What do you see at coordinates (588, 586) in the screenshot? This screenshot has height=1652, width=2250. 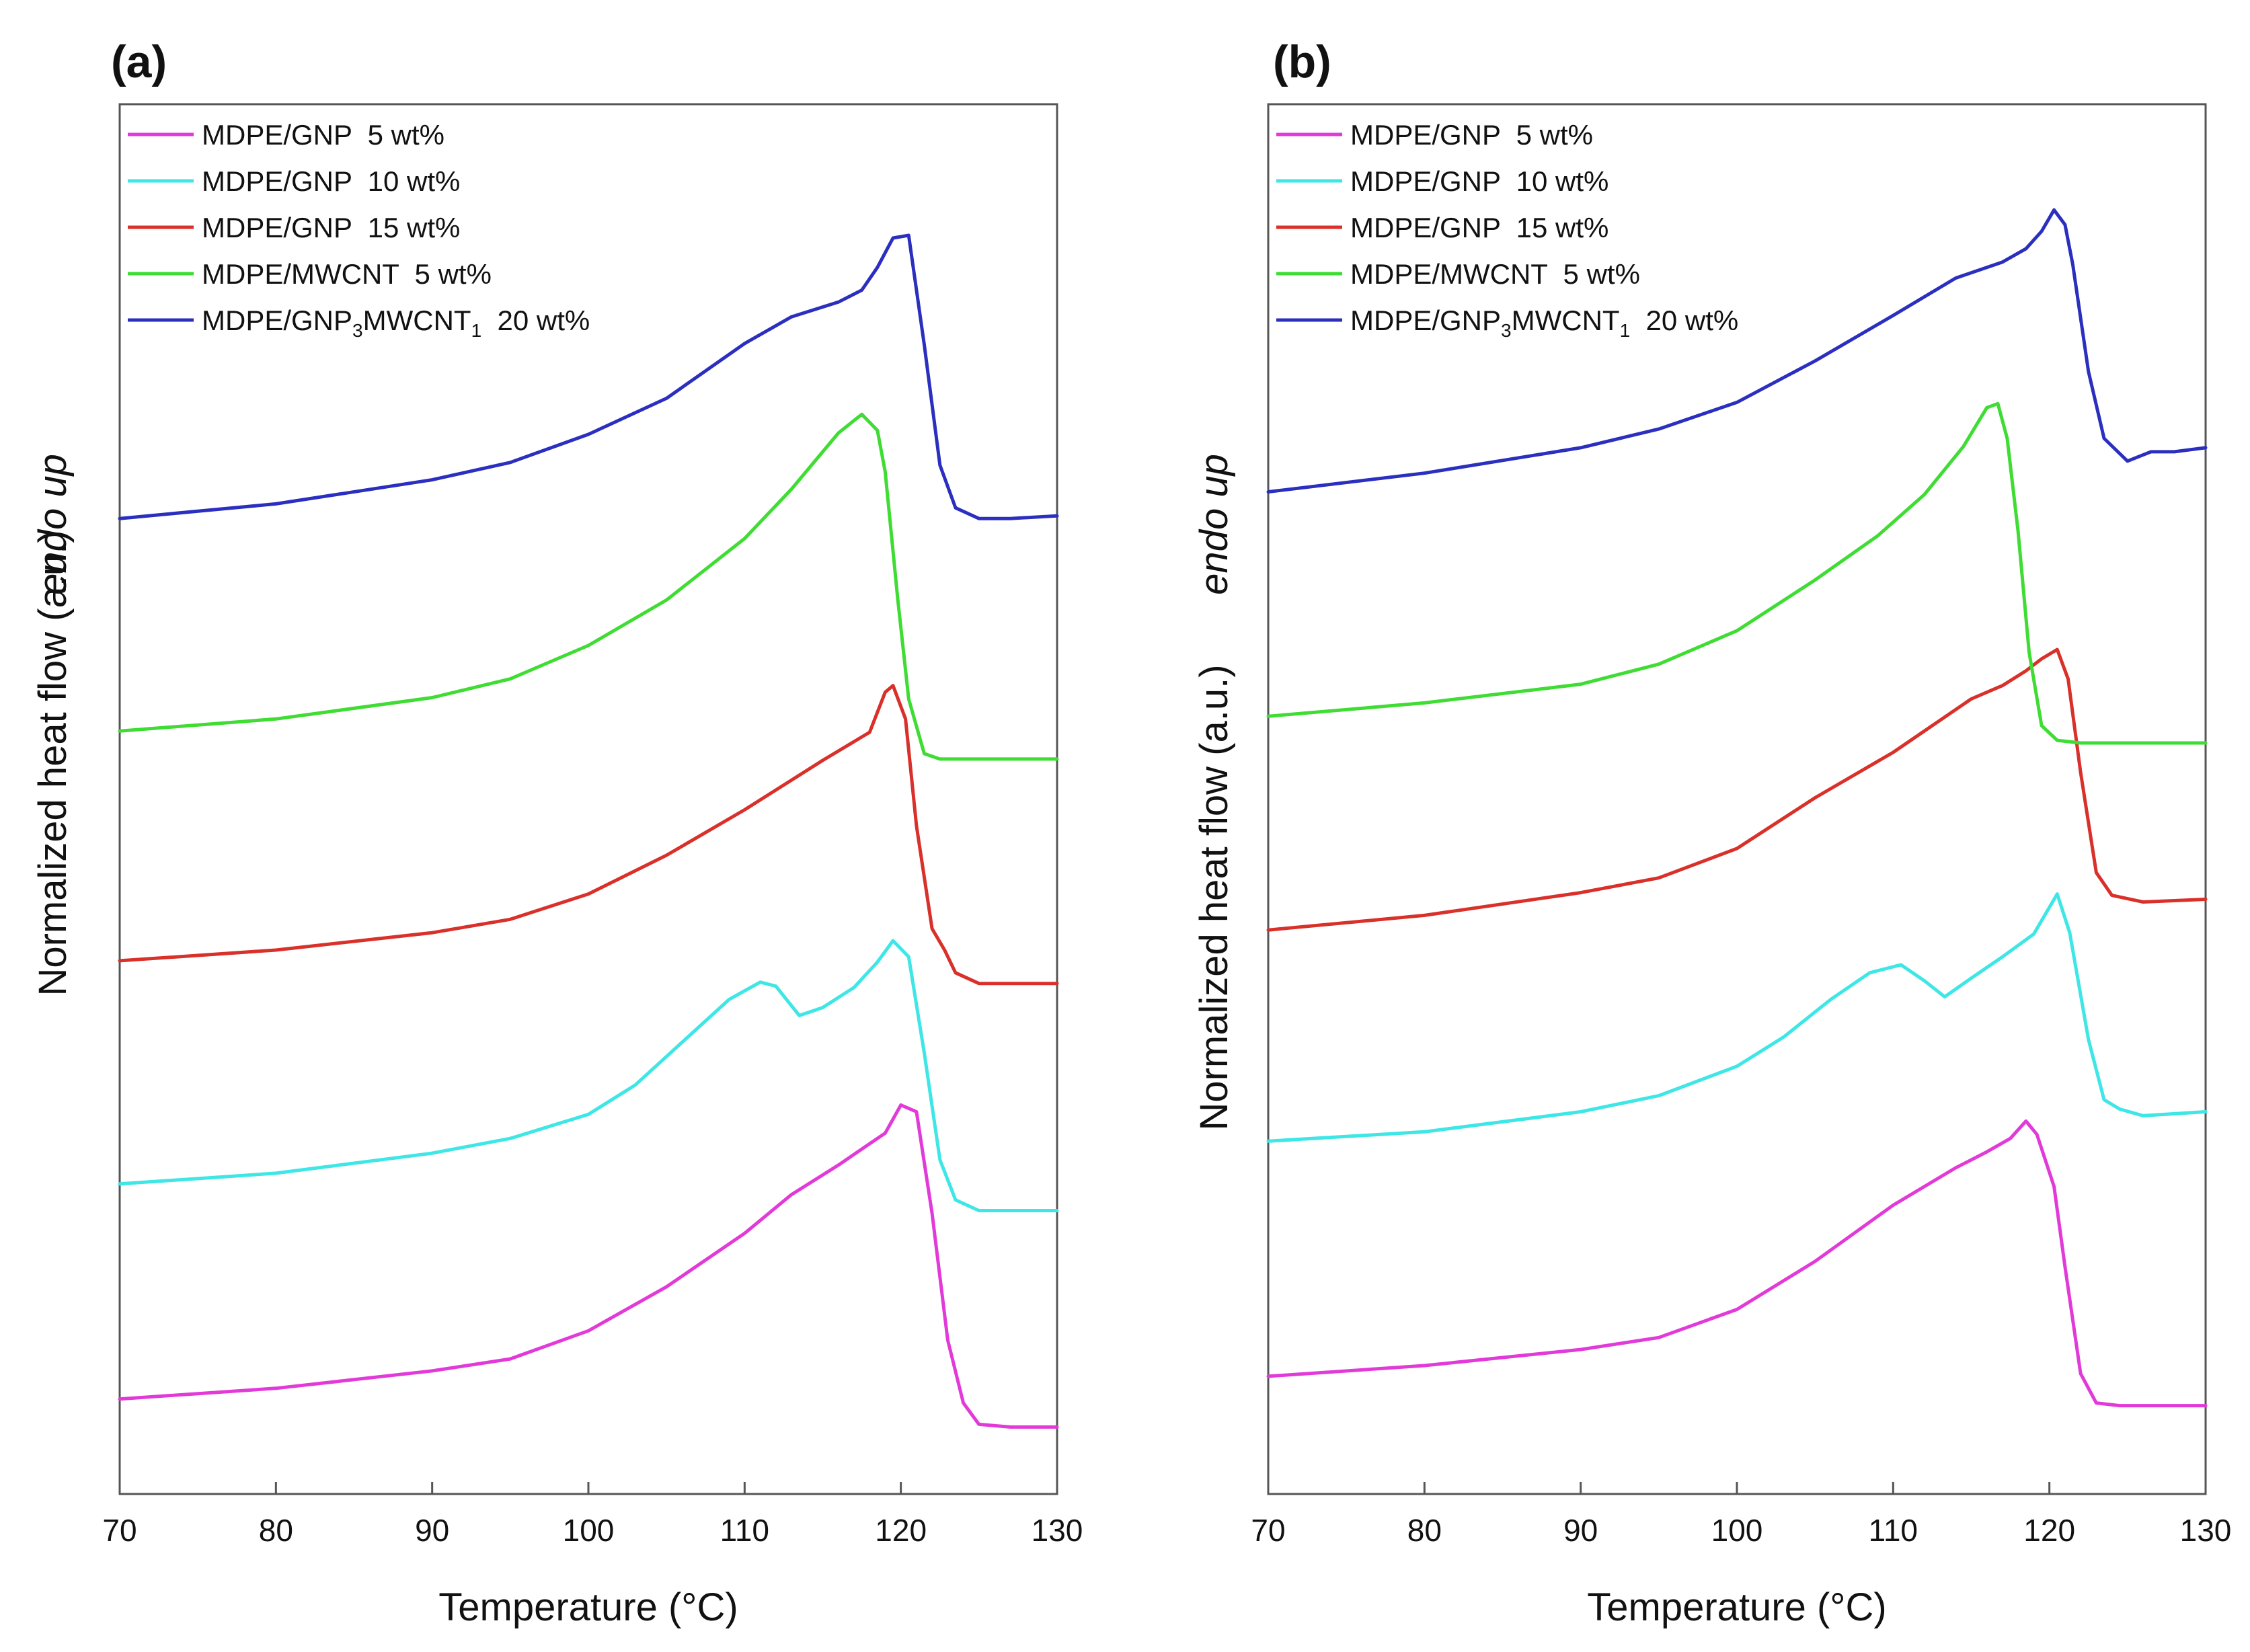 I see `p0-series-mwcnt5` at bounding box center [588, 586].